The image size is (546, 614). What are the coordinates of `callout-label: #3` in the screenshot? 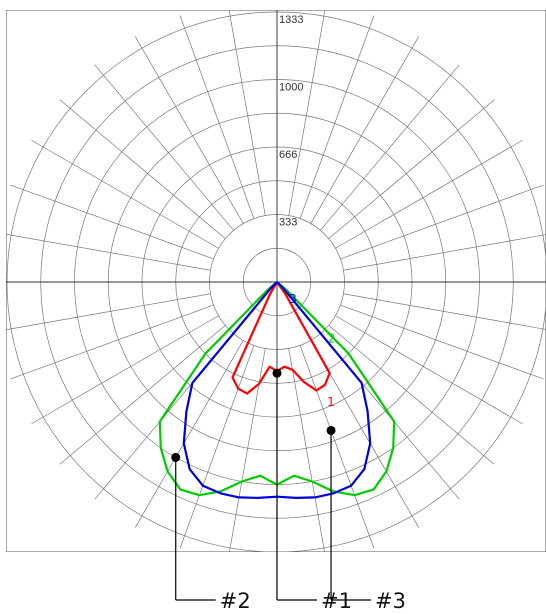 It's located at (390, 601).